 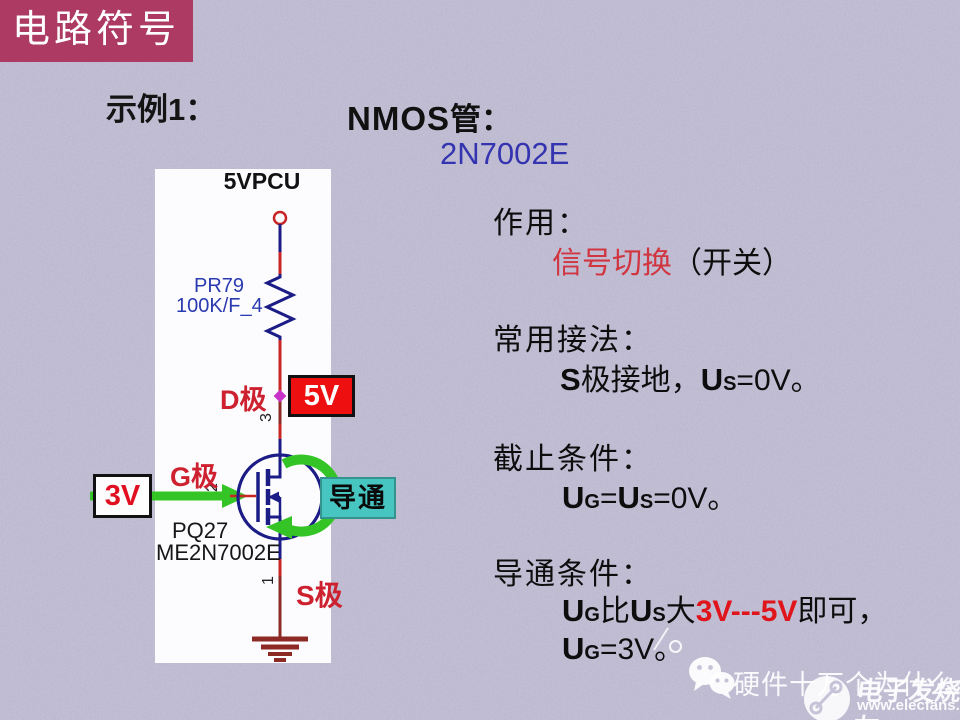 What do you see at coordinates (573, 340) in the screenshot?
I see `wiring-heading: 常用接法：` at bounding box center [573, 340].